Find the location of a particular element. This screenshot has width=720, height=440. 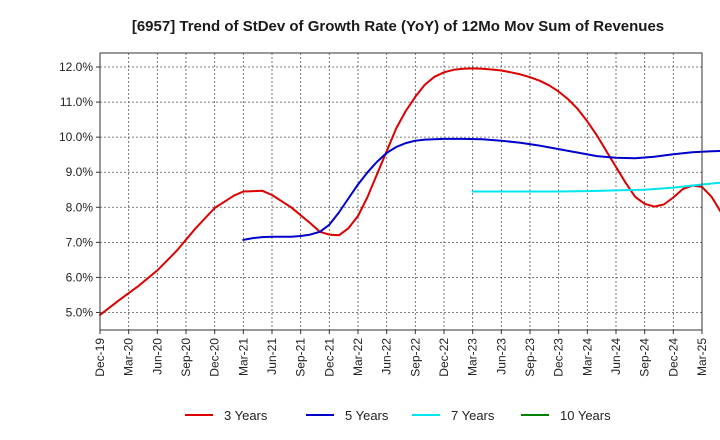

x-tick-label: Sep-22 is located at coordinates (415, 357).